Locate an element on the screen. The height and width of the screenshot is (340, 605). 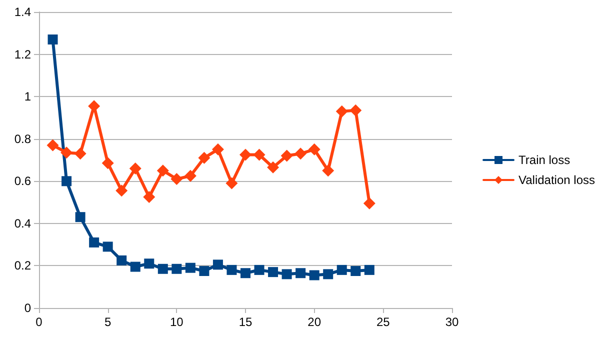
legend-label: Train loss is located at coordinates (544, 160).